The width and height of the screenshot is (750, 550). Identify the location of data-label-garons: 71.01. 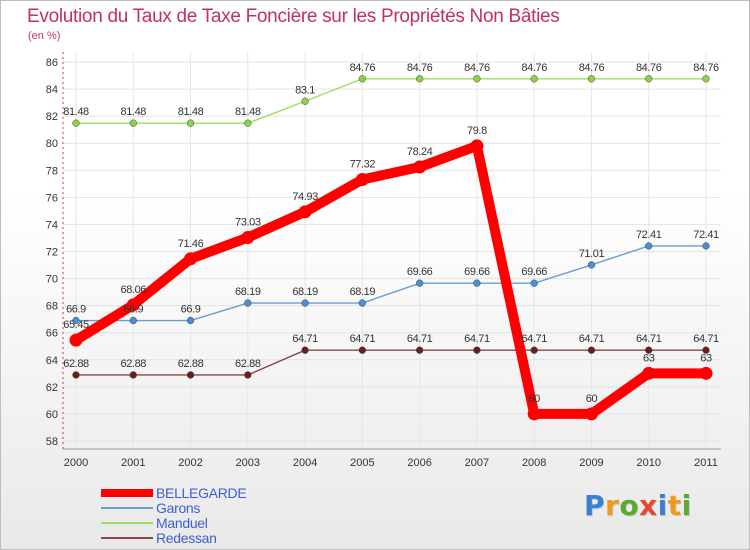
(592, 254).